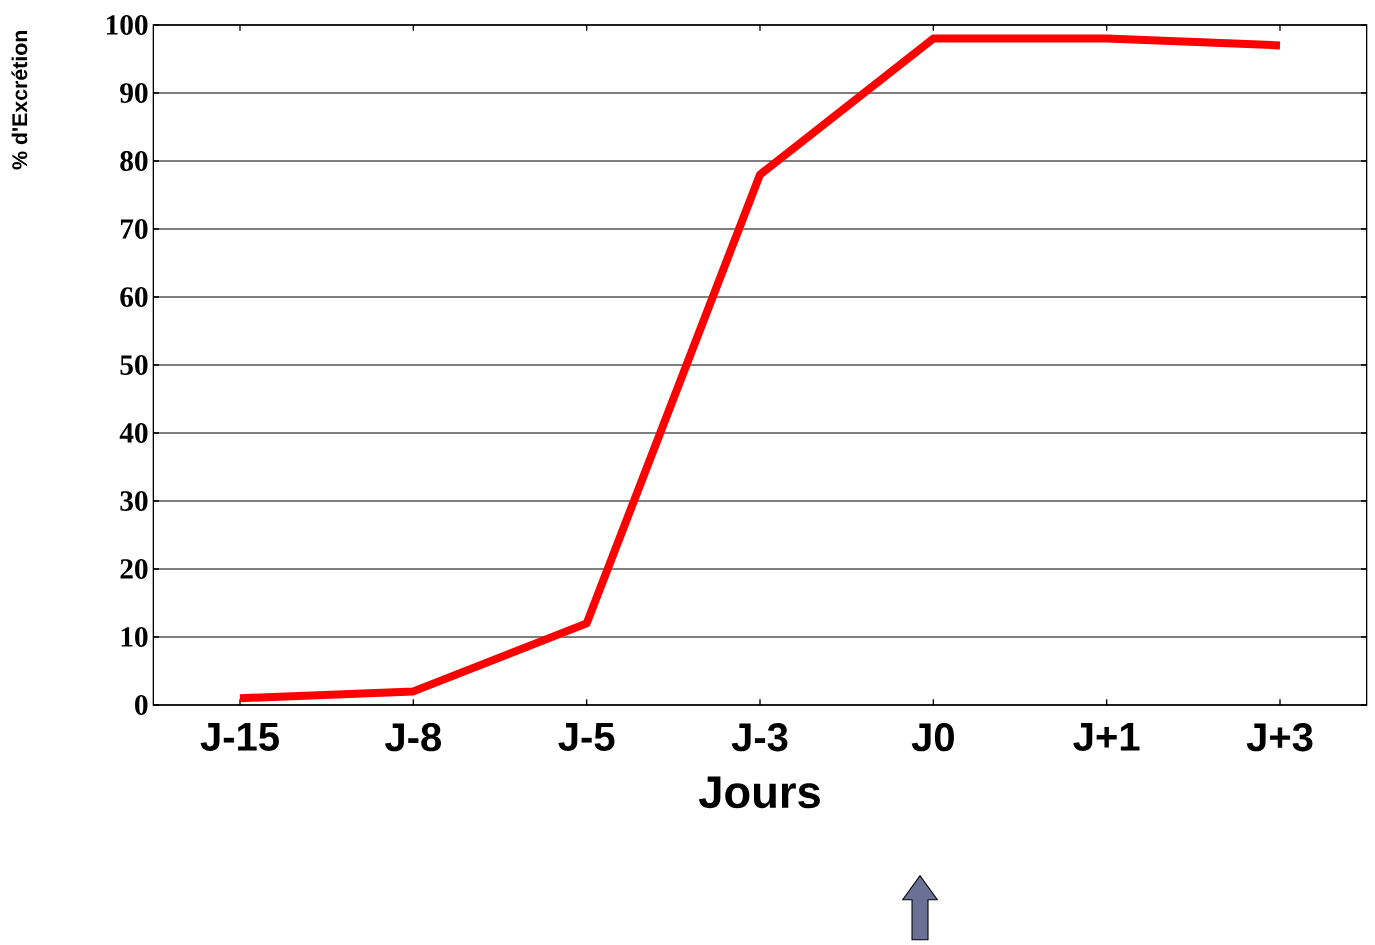 This screenshot has width=1375, height=945. I want to click on y-tick-label: 70, so click(134, 229).